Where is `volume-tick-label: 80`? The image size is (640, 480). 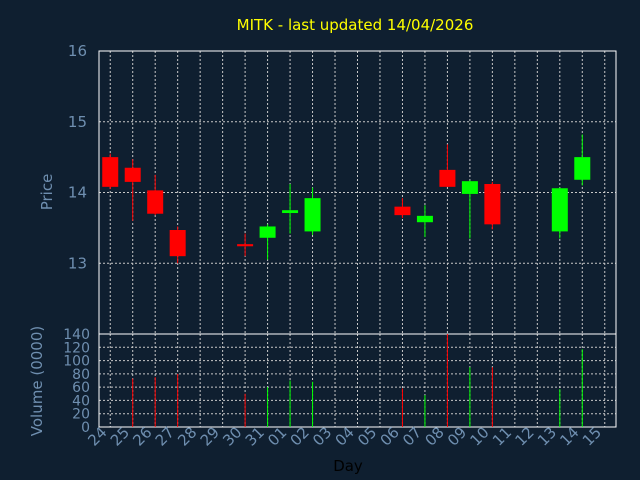 volume-tick-label: 80 is located at coordinates (81, 375).